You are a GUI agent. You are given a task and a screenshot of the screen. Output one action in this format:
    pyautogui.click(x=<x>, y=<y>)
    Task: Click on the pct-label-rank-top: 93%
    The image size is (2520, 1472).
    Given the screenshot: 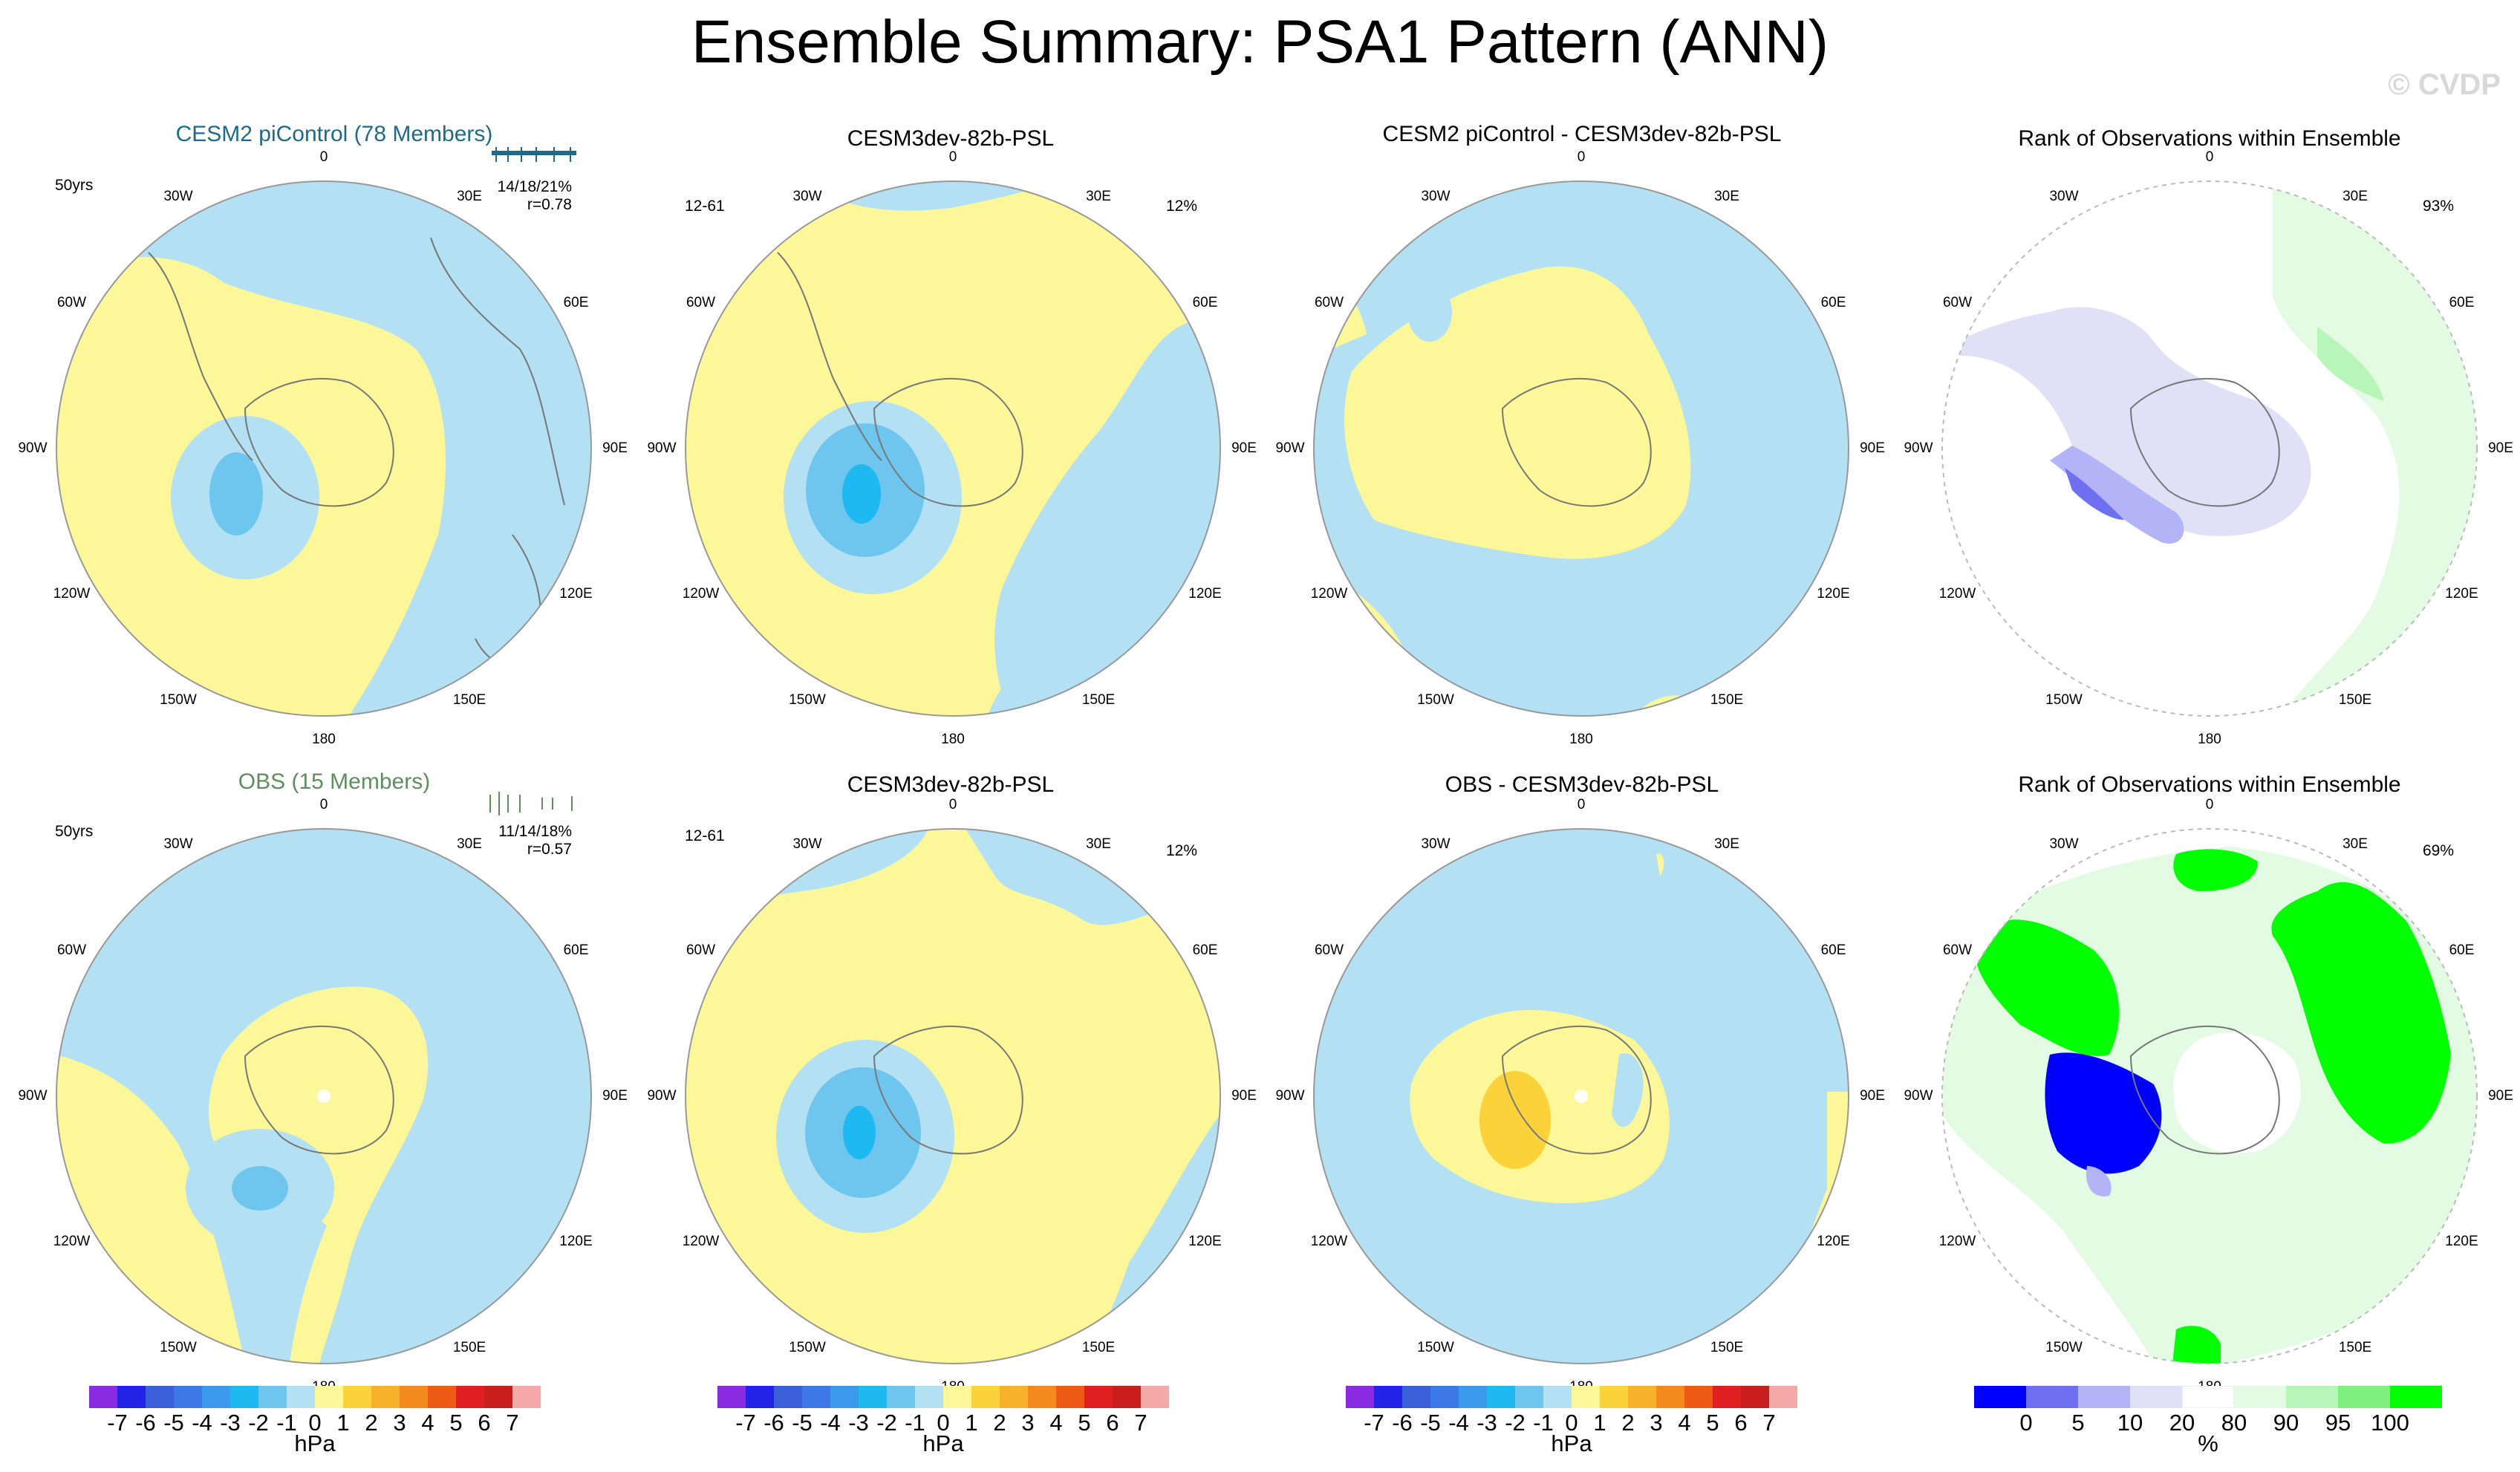 What is the action you would take?
    pyautogui.click(x=2439, y=206)
    